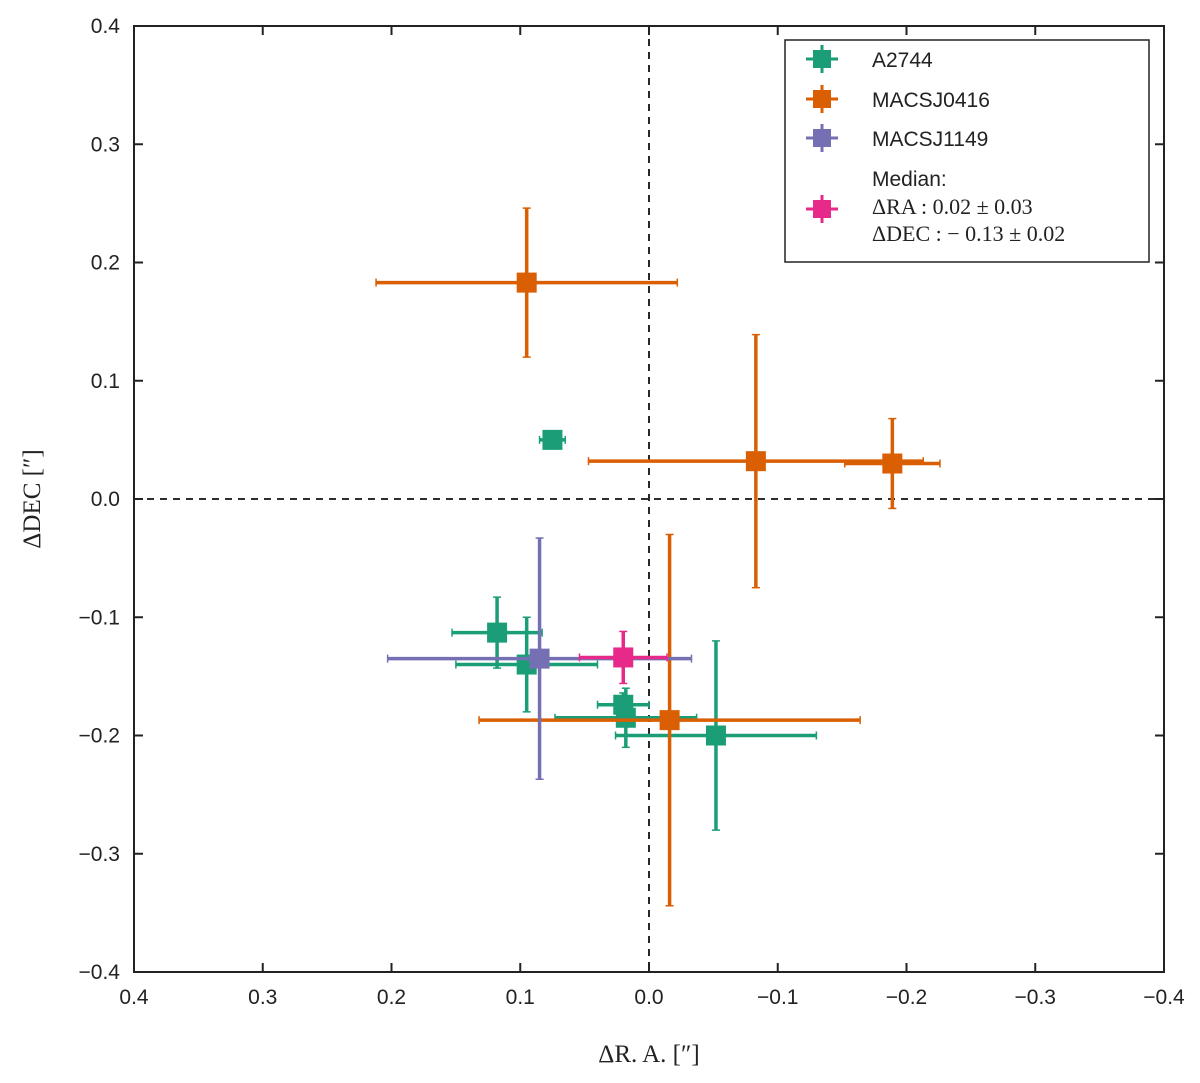 This screenshot has height=1083, width=1200. I want to click on x-tick-label: −0.3, so click(1035, 997).